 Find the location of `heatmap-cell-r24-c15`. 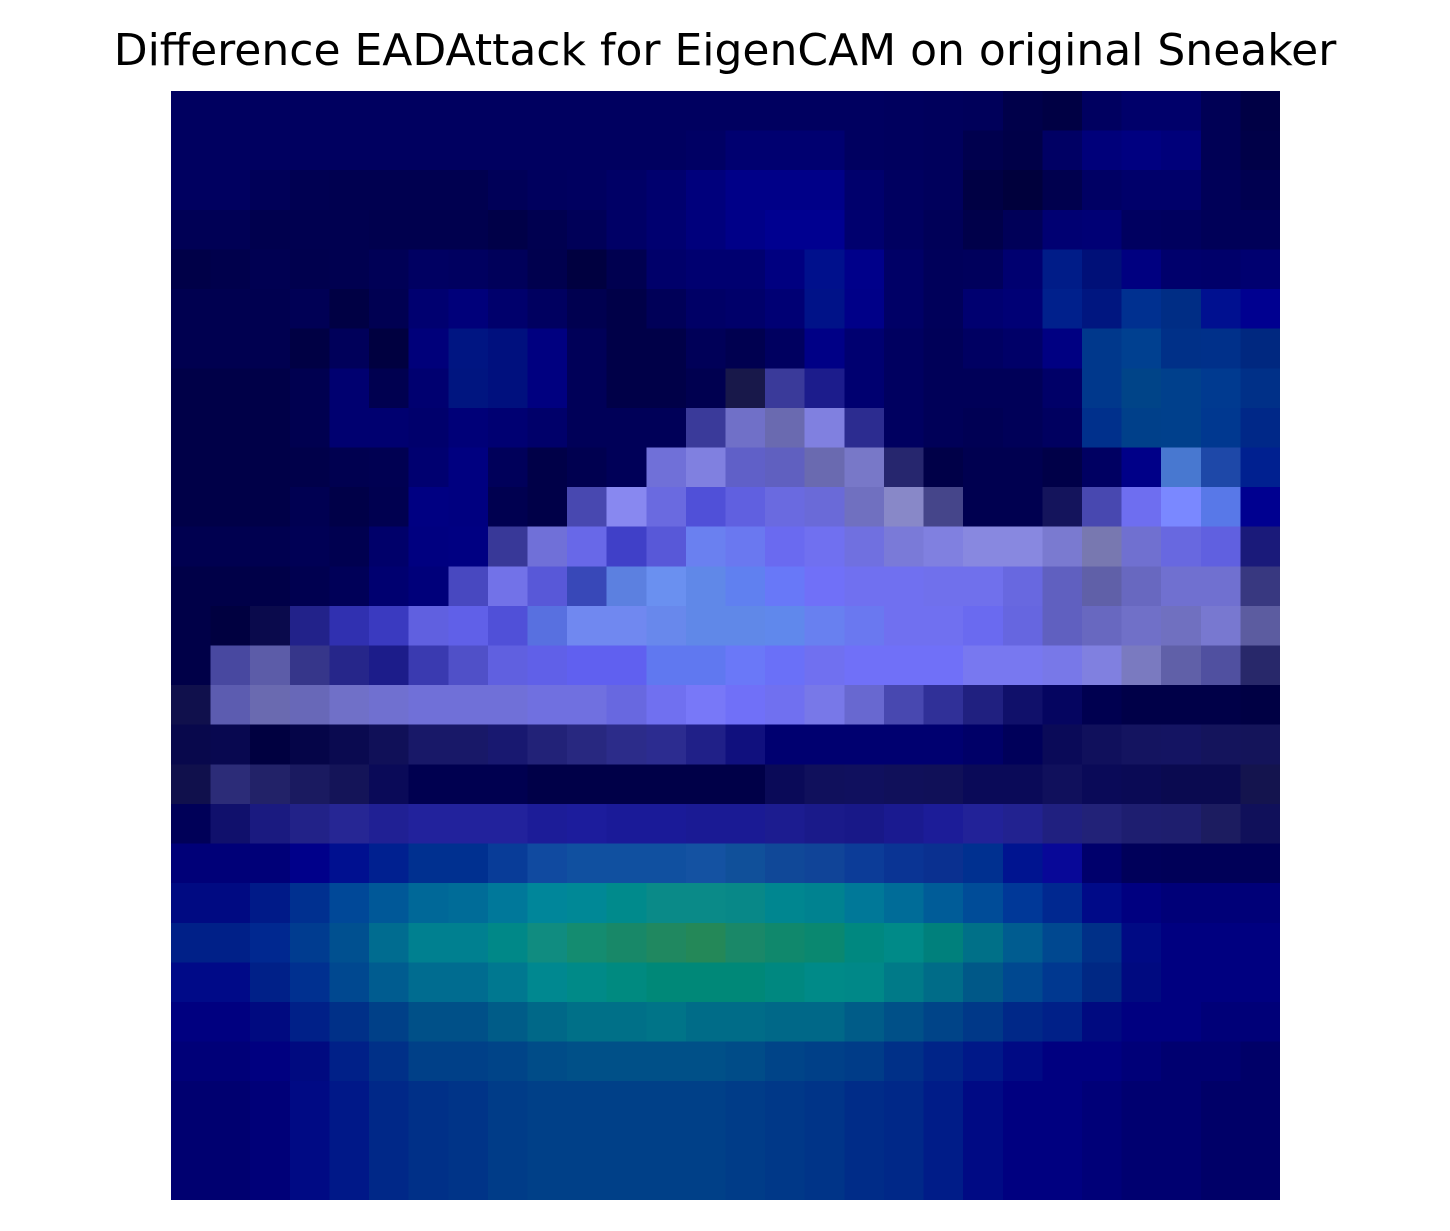

heatmap-cell-r24-c15 is located at coordinates (785, 1061).